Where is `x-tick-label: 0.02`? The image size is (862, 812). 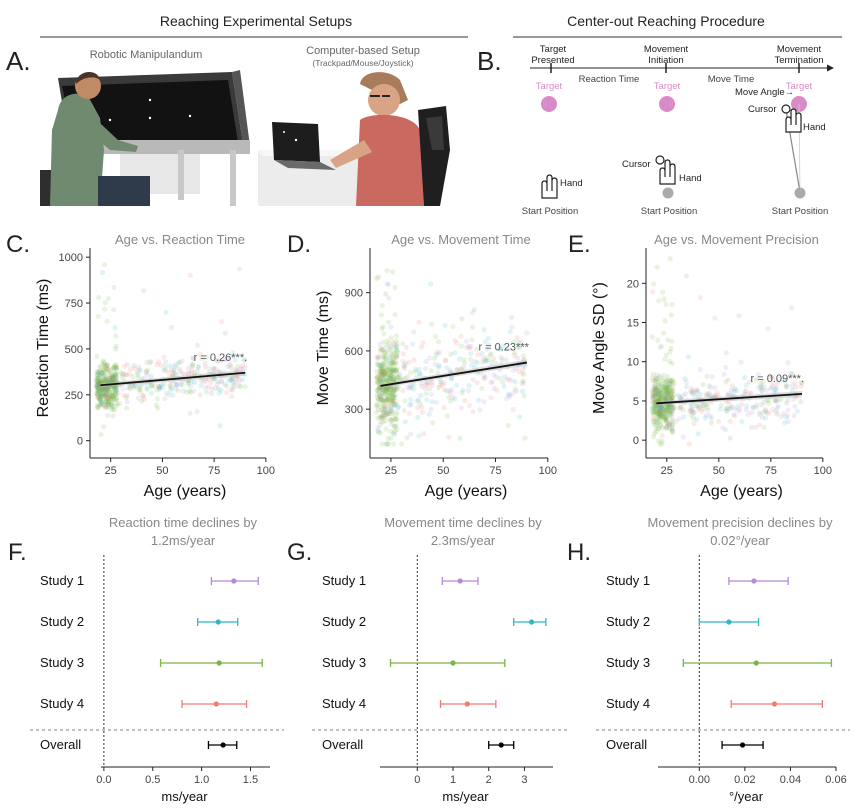 x-tick-label: 0.02 is located at coordinates (744, 780).